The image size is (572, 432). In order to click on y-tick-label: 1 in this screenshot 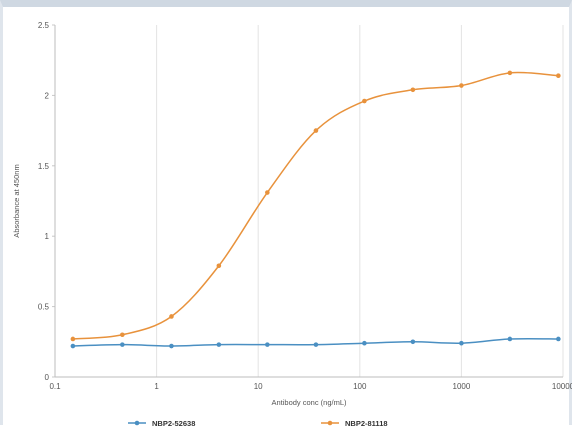, I will do `click(47, 236)`.